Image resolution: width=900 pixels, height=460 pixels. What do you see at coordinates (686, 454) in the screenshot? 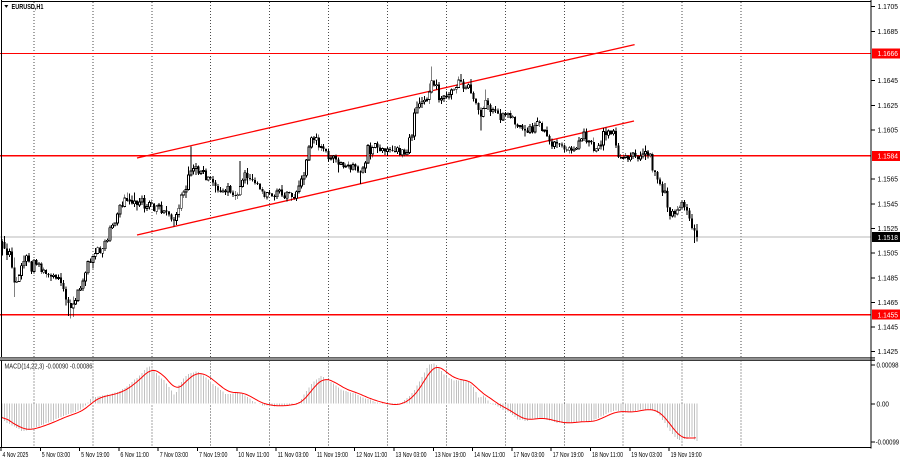
I see `svg-text: 19 Nov 19:00` at bounding box center [686, 454].